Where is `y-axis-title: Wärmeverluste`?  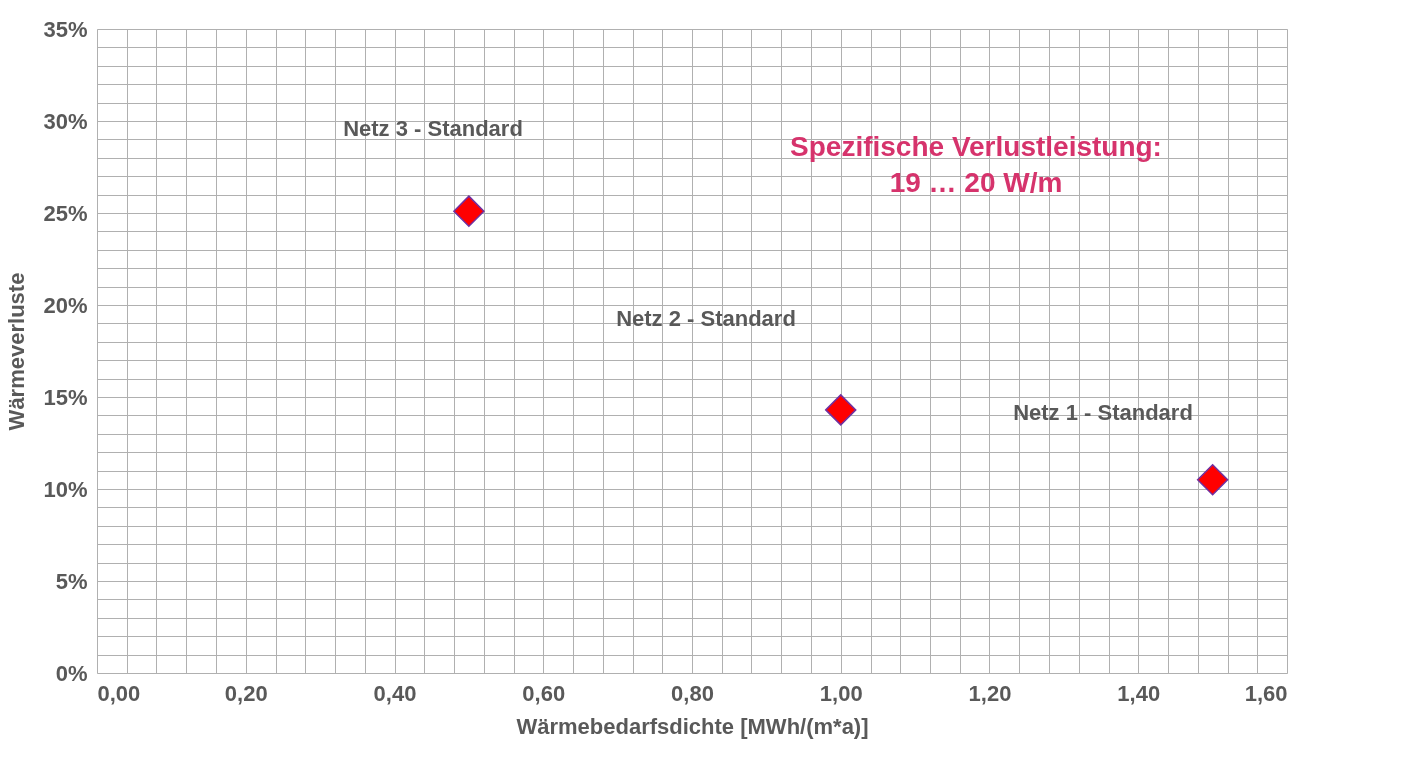 y-axis-title: Wärmeverluste is located at coordinates (17, 351).